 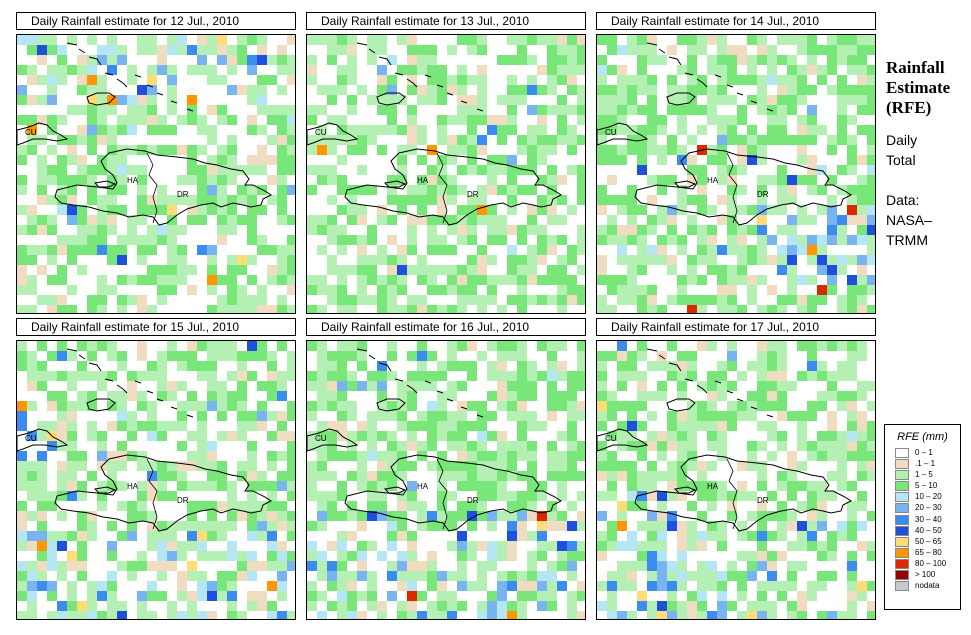 I want to click on legend-swatch, so click(x=902, y=464).